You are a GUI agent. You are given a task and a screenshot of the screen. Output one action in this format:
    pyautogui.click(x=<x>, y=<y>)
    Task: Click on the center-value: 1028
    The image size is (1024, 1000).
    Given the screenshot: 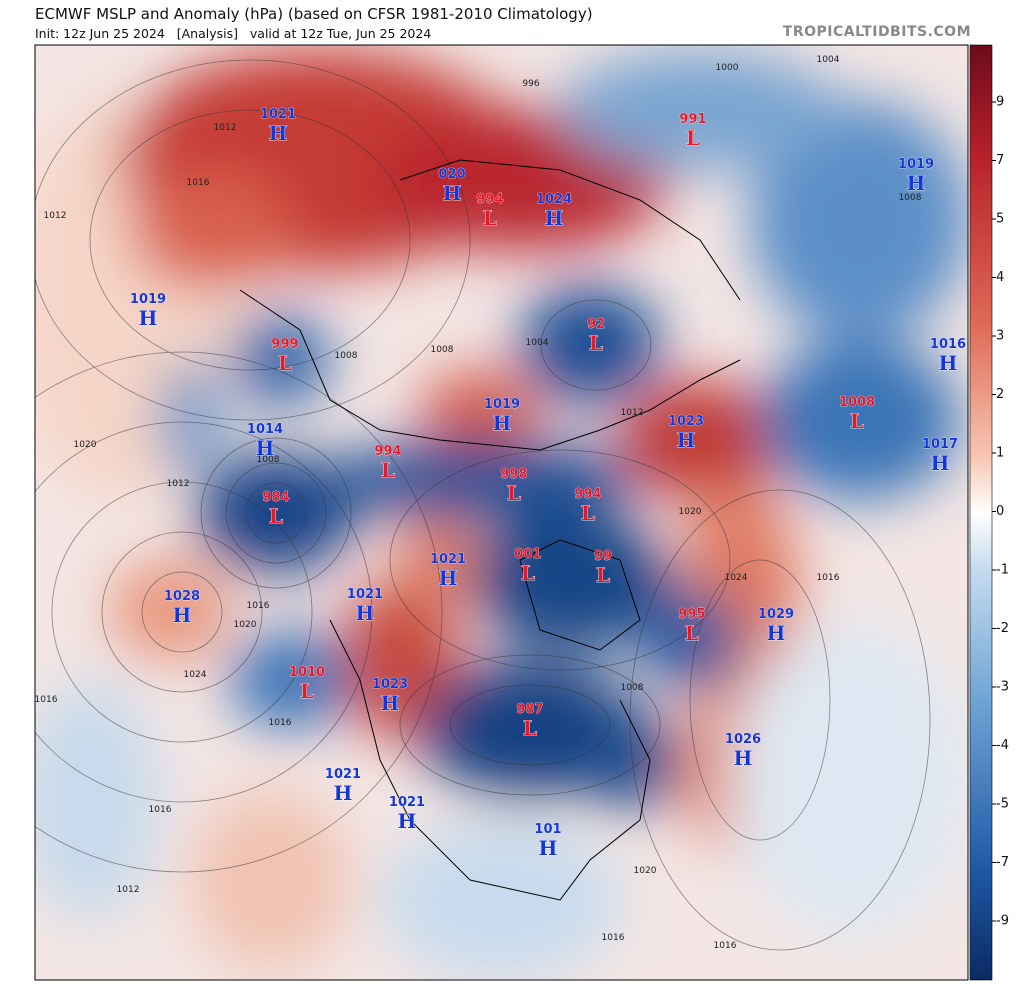 What is the action you would take?
    pyautogui.click(x=182, y=596)
    